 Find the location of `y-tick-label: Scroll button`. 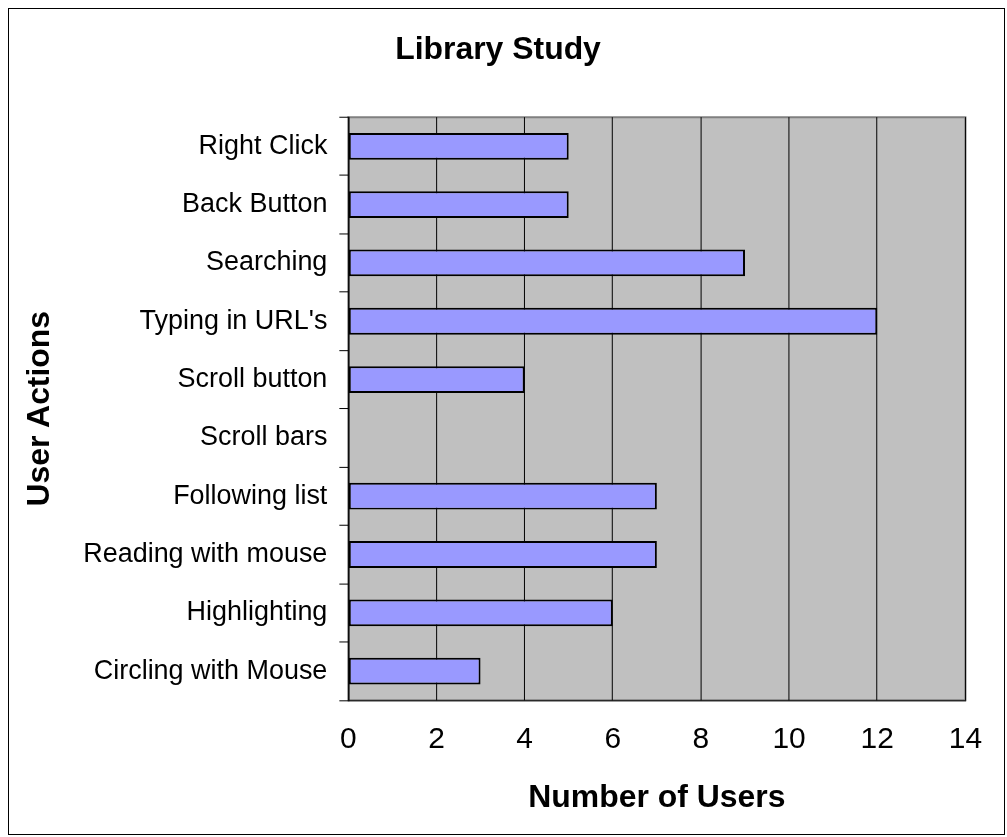

y-tick-label: Scroll button is located at coordinates (252, 378).